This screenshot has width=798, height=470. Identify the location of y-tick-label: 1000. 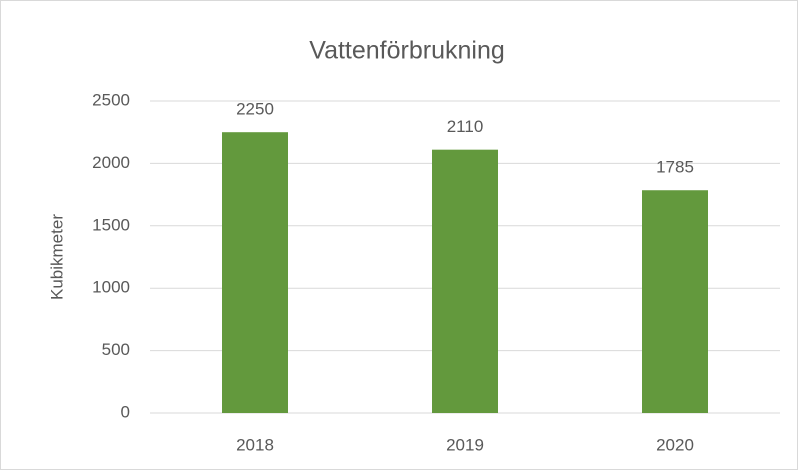
(111, 287).